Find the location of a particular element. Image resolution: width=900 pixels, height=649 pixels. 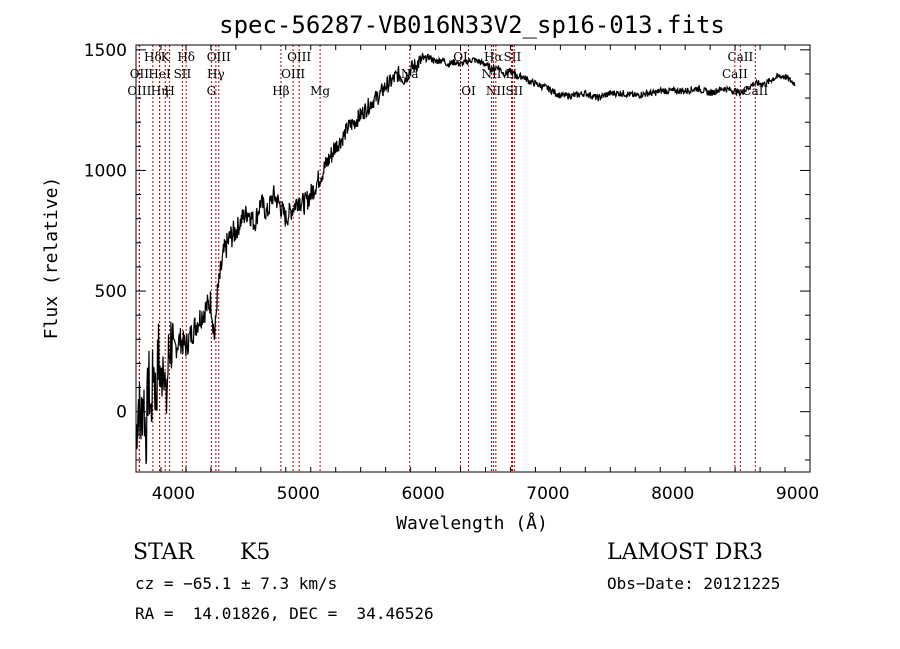

marker-label-6: Hδ is located at coordinates (186, 57).